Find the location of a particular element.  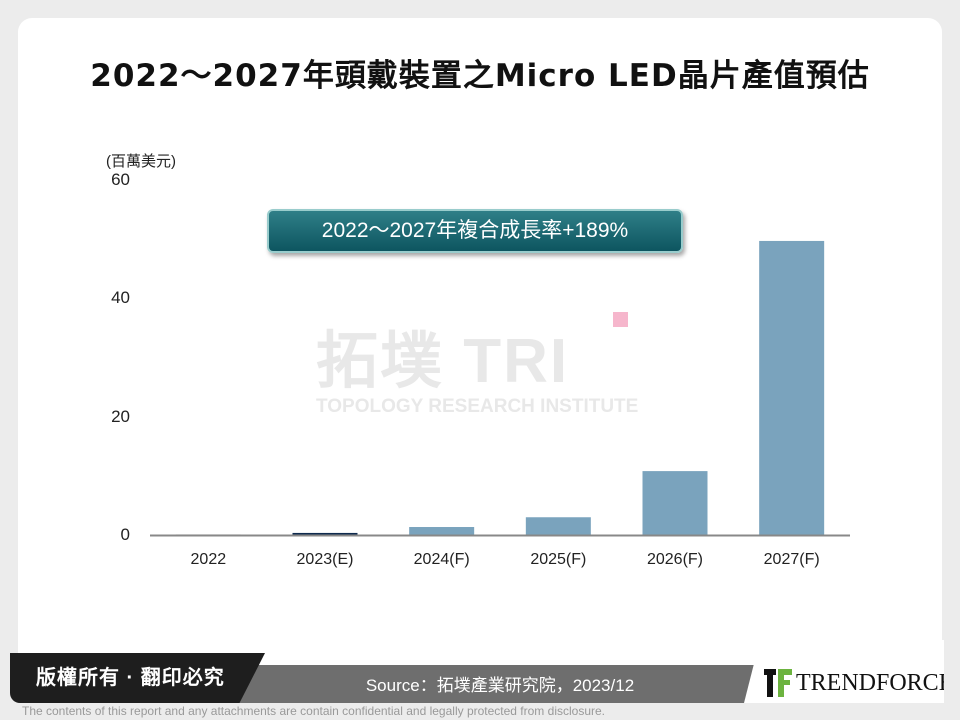

bar-2024(F) is located at coordinates (442, 531).